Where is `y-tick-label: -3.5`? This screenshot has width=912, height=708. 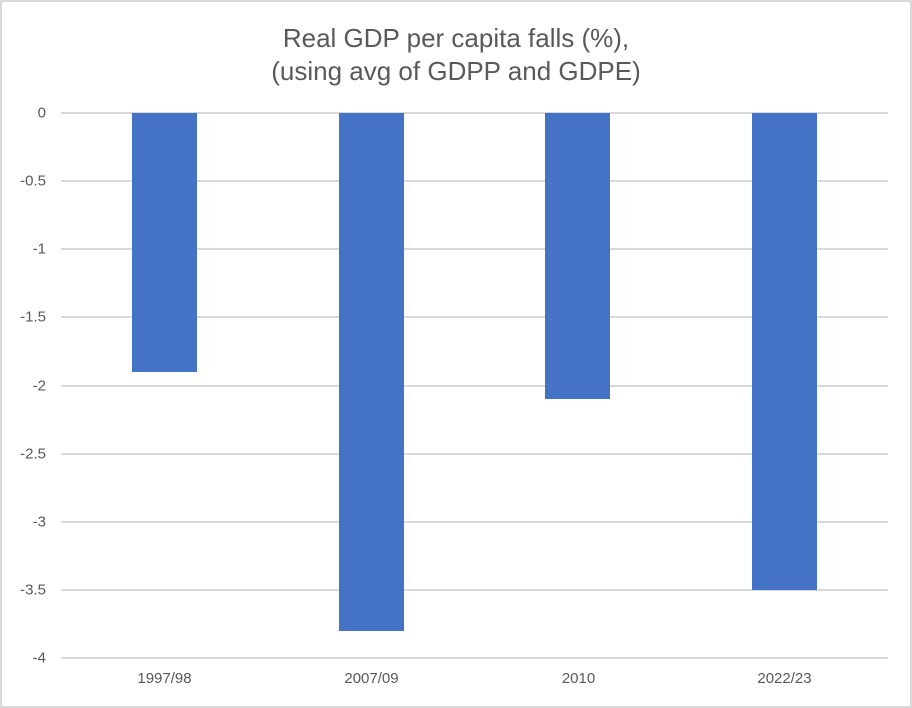
y-tick-label: -3.5 is located at coordinates (33, 590).